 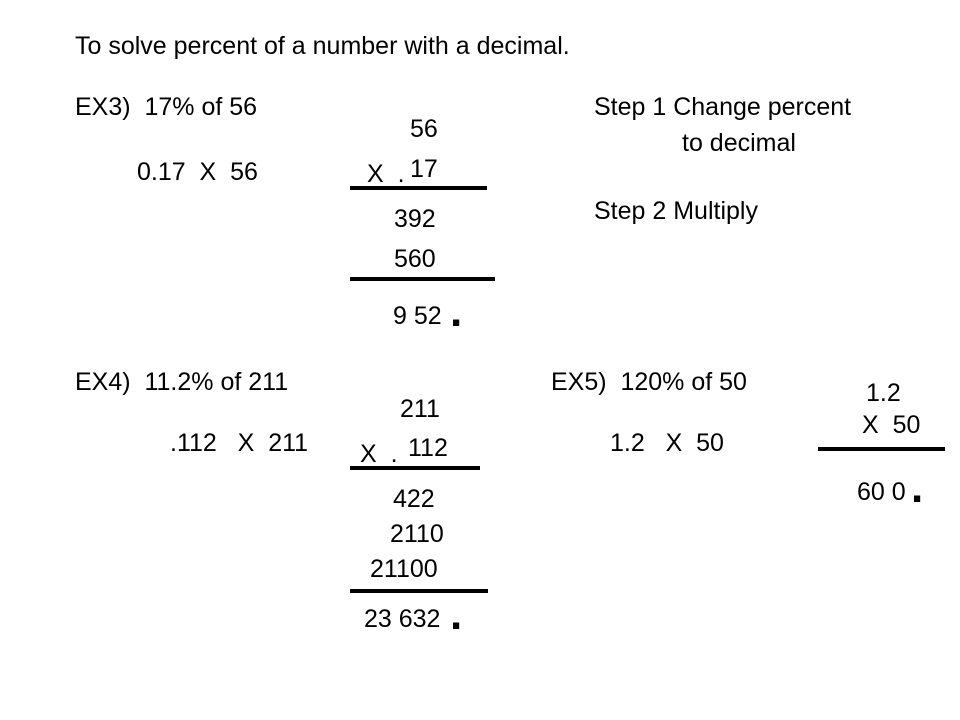 What do you see at coordinates (166, 107) in the screenshot?
I see `ex3-heading: EX3) 17% of 56` at bounding box center [166, 107].